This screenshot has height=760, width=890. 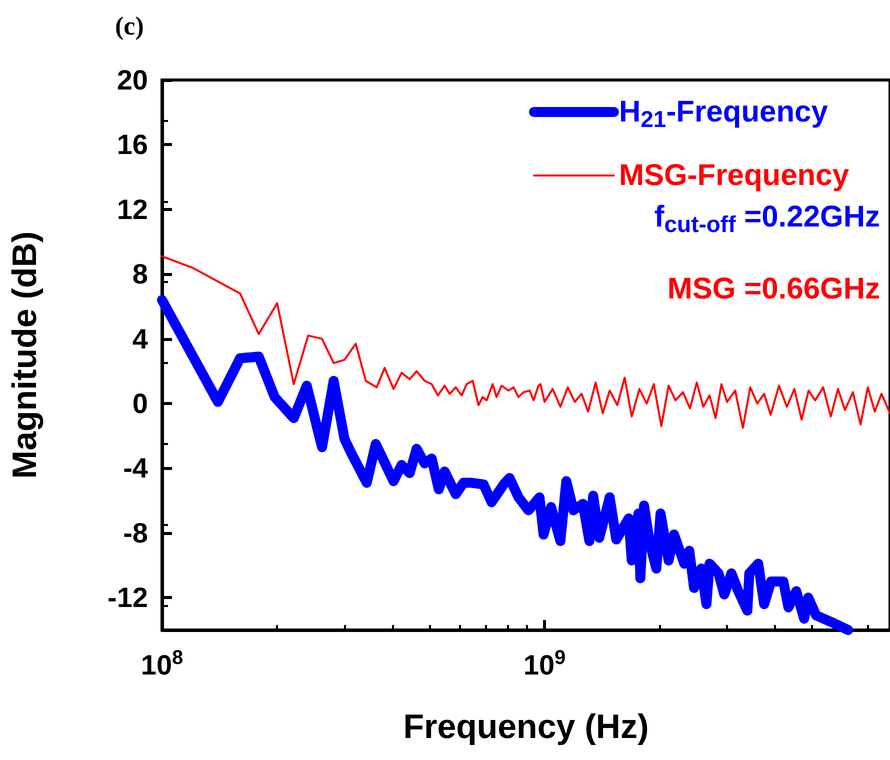 I want to click on y-tick-label: -8, so click(x=135, y=532).